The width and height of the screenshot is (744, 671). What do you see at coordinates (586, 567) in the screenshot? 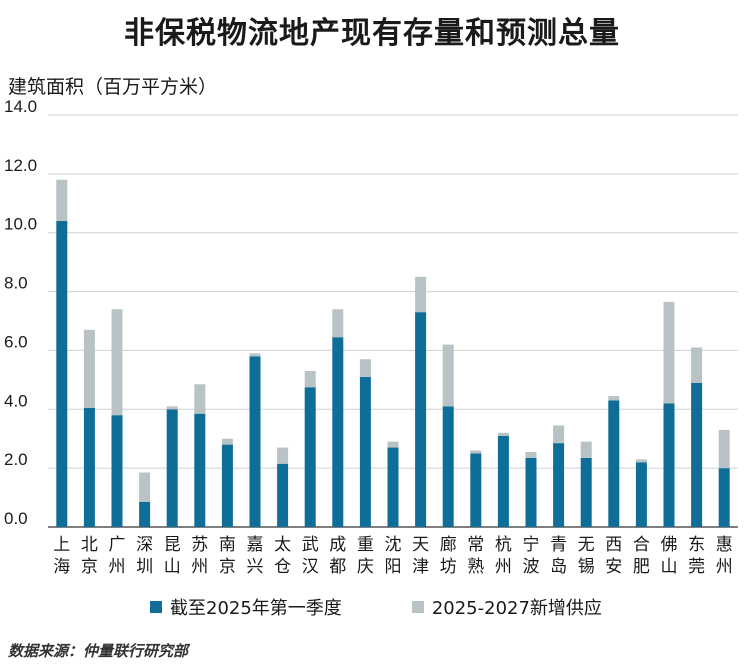
I see `category-label-char: 锡` at bounding box center [586, 567].